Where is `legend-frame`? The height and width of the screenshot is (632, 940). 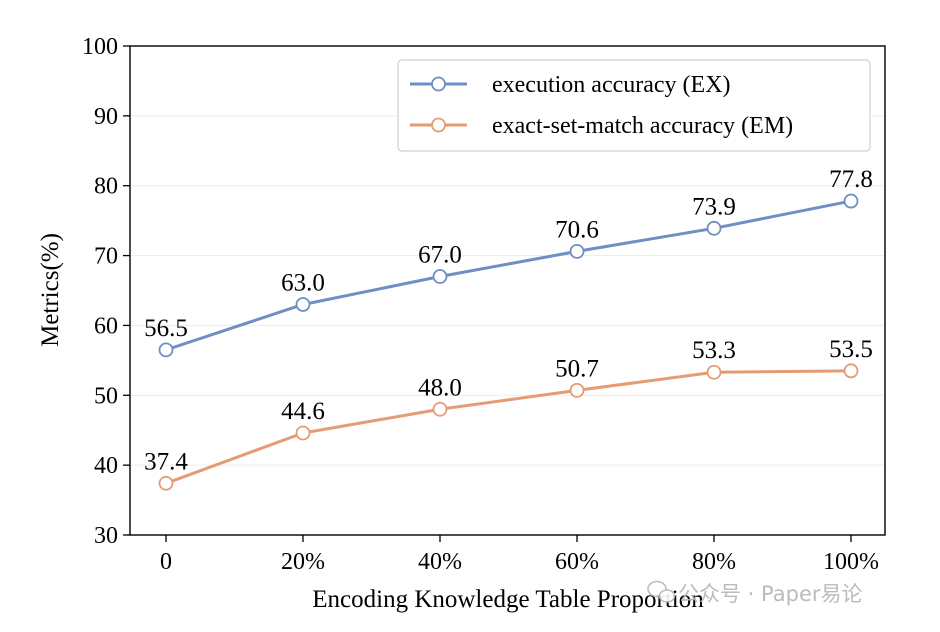 legend-frame is located at coordinates (634, 105).